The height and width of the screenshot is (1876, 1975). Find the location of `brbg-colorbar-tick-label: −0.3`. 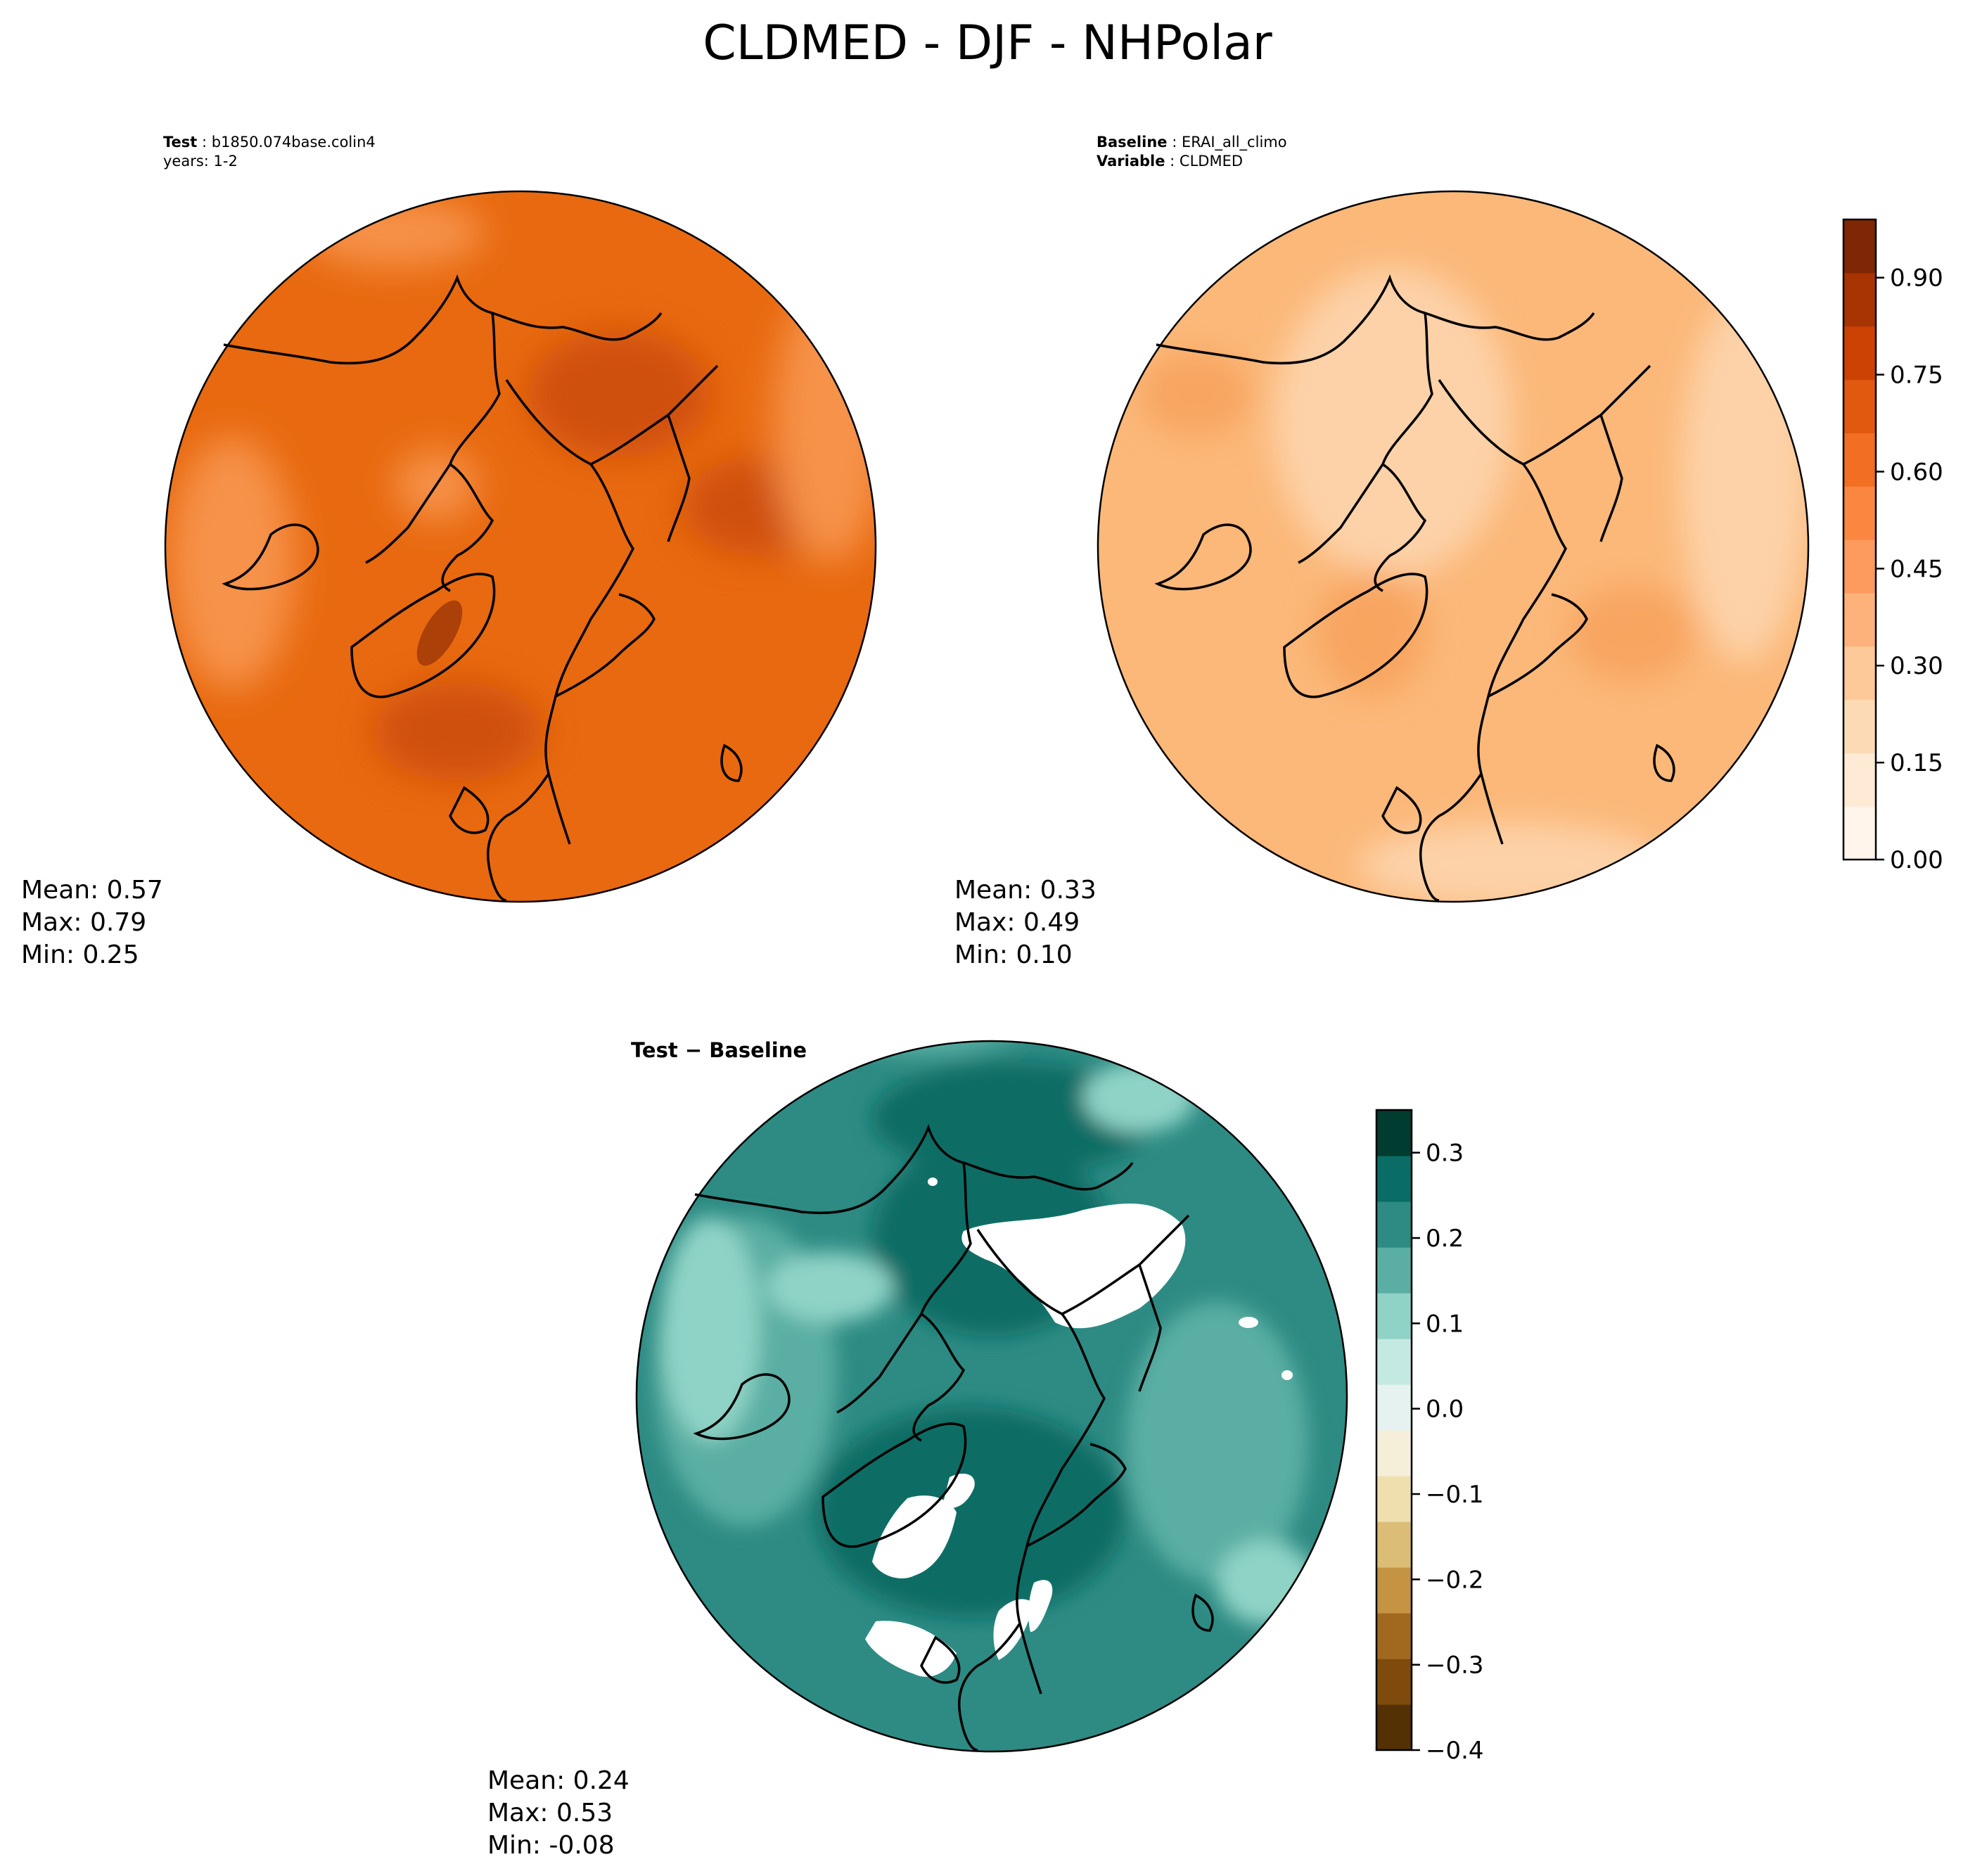

brbg-colorbar-tick-label: −0.3 is located at coordinates (1455, 1666).